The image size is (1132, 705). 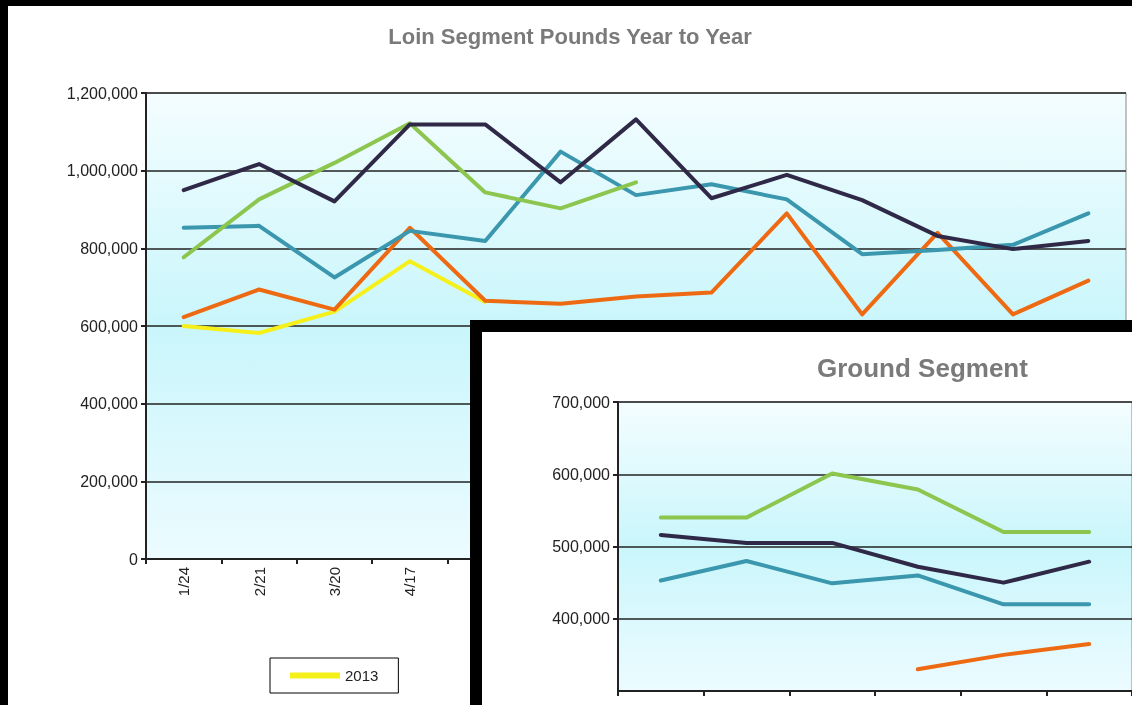 I want to click on x-tick-label: 2/21, so click(x=259, y=582).